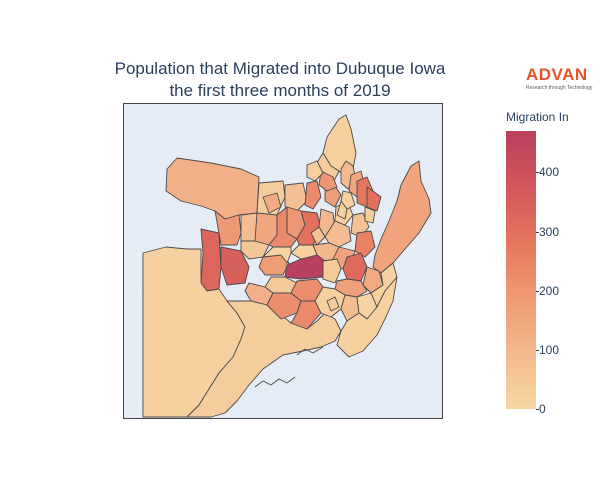 The width and height of the screenshot is (600, 500). What do you see at coordinates (542, 409) in the screenshot?
I see `colorbar-tick-label: 0` at bounding box center [542, 409].